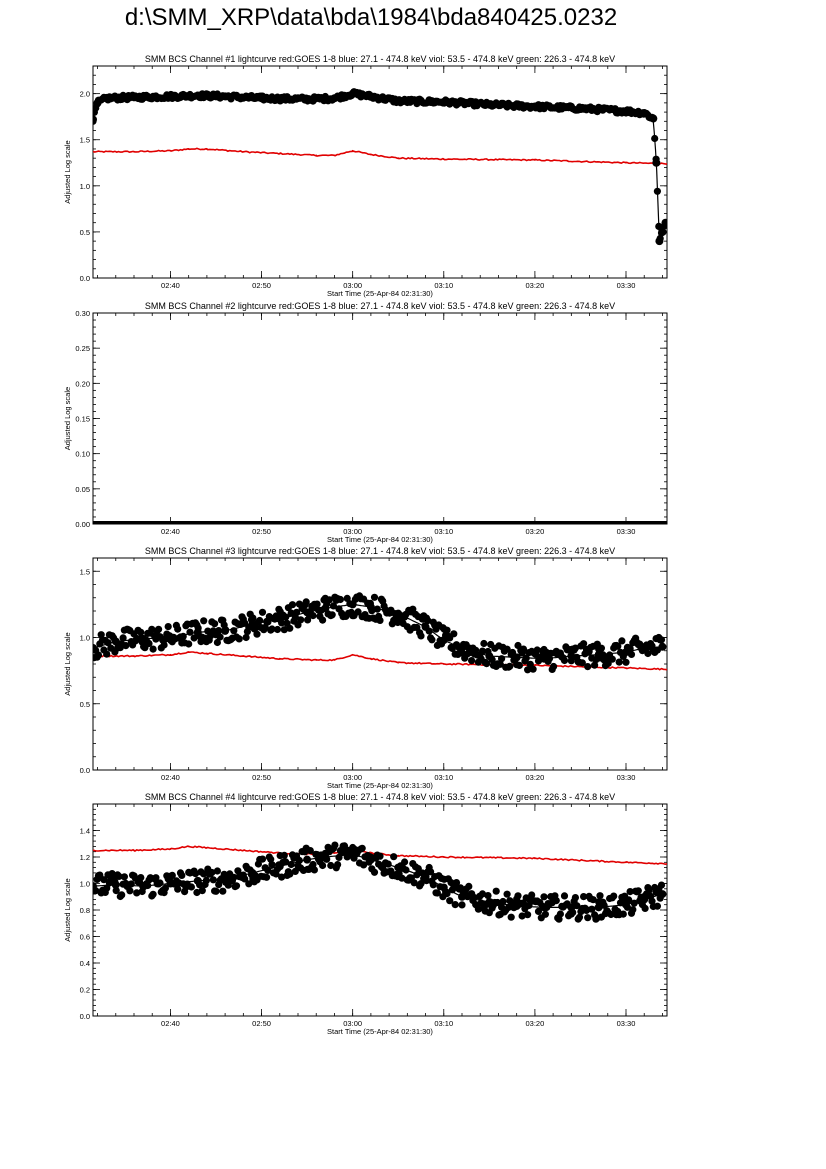 This screenshot has height=1169, width=826. What do you see at coordinates (380, 633) in the screenshot?
I see `plot-data` at bounding box center [380, 633].